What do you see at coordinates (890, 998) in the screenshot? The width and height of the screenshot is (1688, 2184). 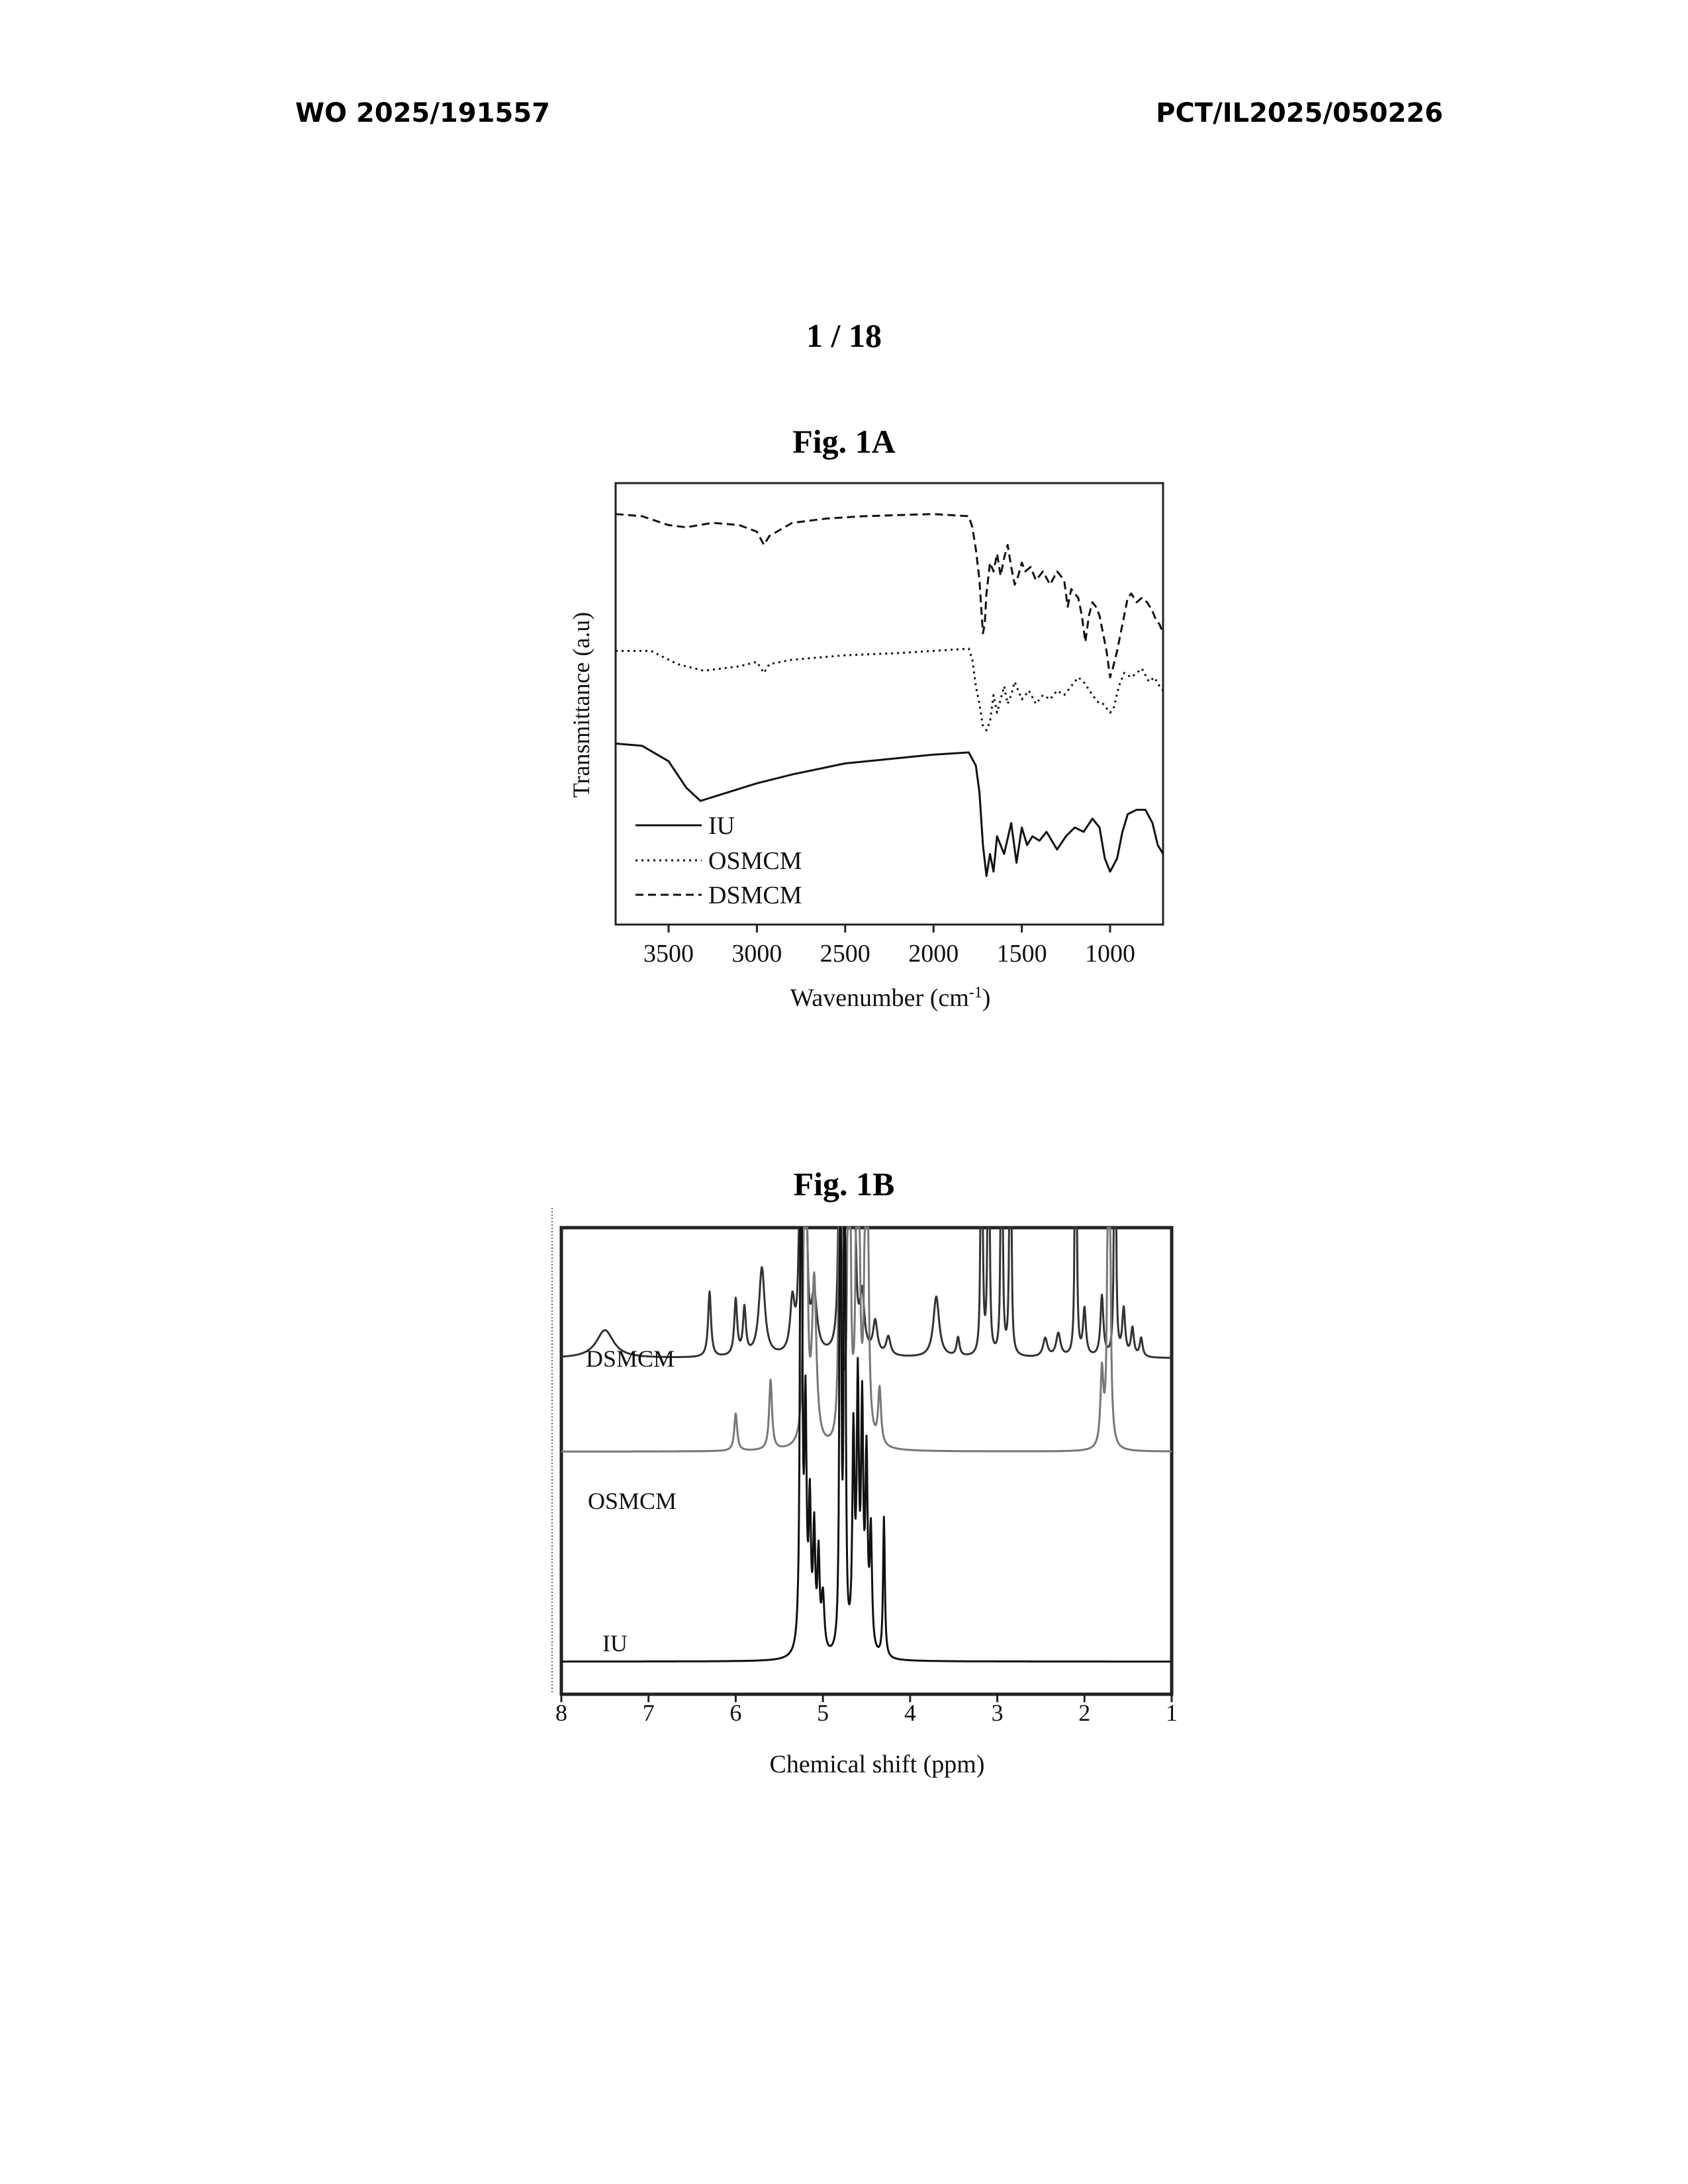 I see `x-axis-label: Wavenumber (cm-1)` at bounding box center [890, 998].